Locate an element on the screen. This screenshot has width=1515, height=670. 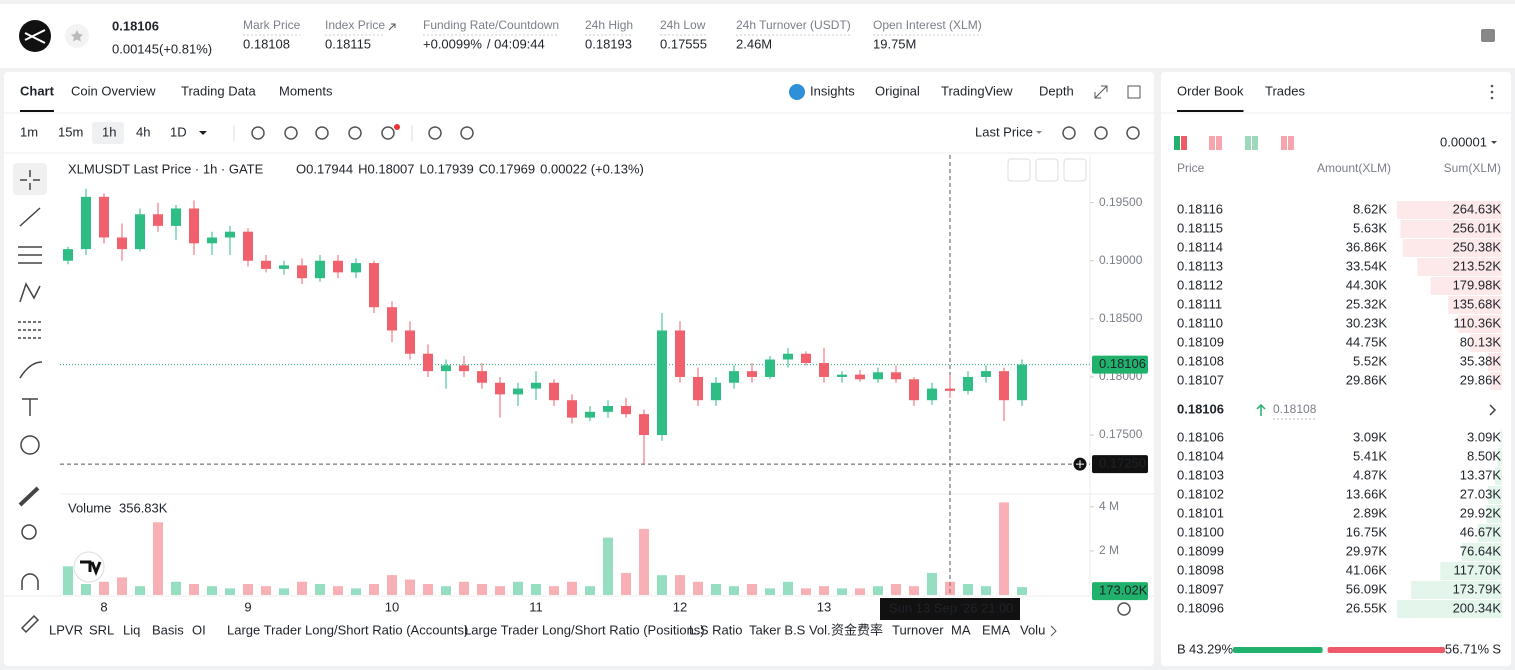
view-tab: Depth is located at coordinates (1056, 90).